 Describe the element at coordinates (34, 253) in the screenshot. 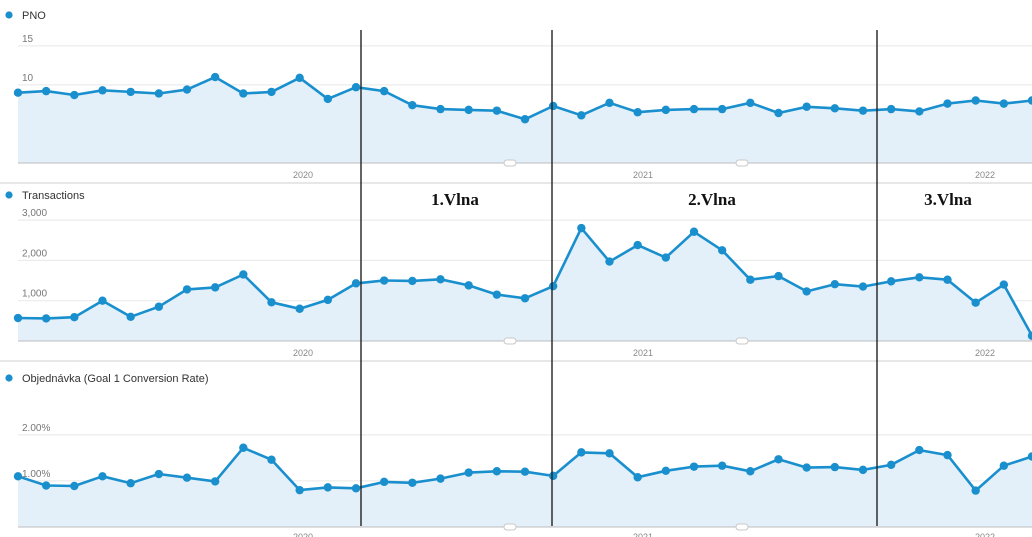

I see `y-tick-label: 2,000` at that location.